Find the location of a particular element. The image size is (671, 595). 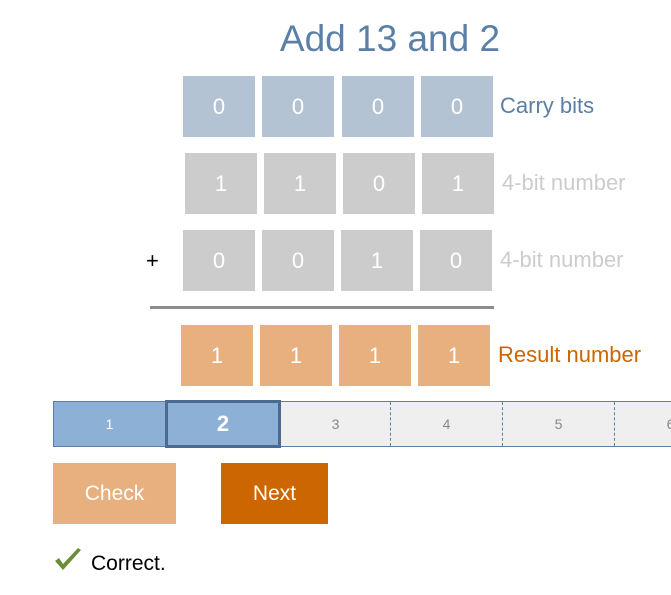

title: Add 13 and 2 is located at coordinates (390, 38).